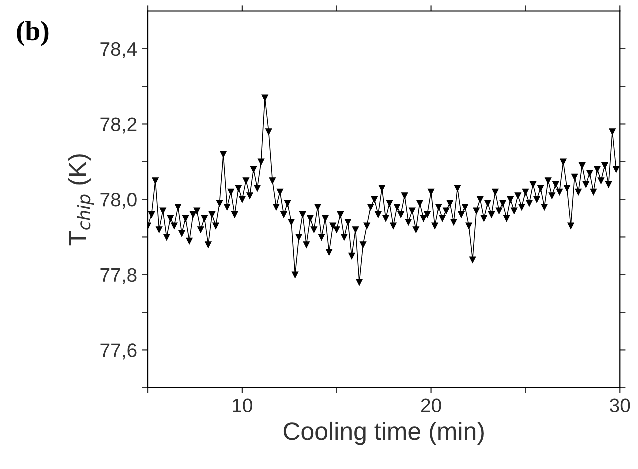  What do you see at coordinates (118, 352) in the screenshot?
I see `y-tick-label: 77,6` at bounding box center [118, 352].